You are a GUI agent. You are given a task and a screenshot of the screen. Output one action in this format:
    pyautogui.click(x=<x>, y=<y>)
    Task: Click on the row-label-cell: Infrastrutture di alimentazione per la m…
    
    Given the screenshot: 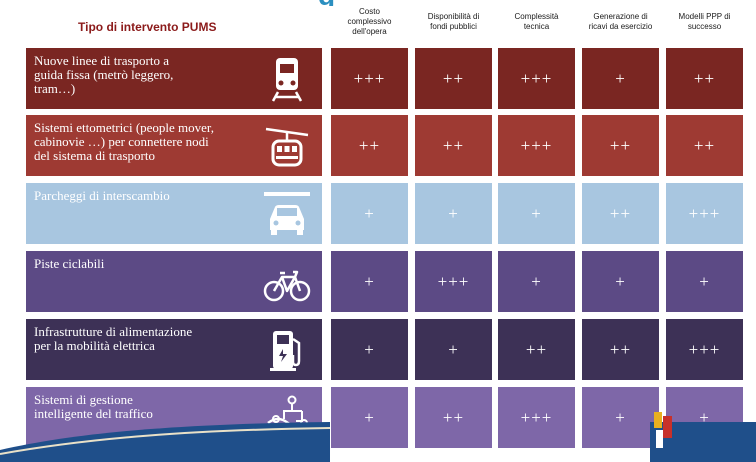 What is the action you would take?
    pyautogui.click(x=174, y=349)
    